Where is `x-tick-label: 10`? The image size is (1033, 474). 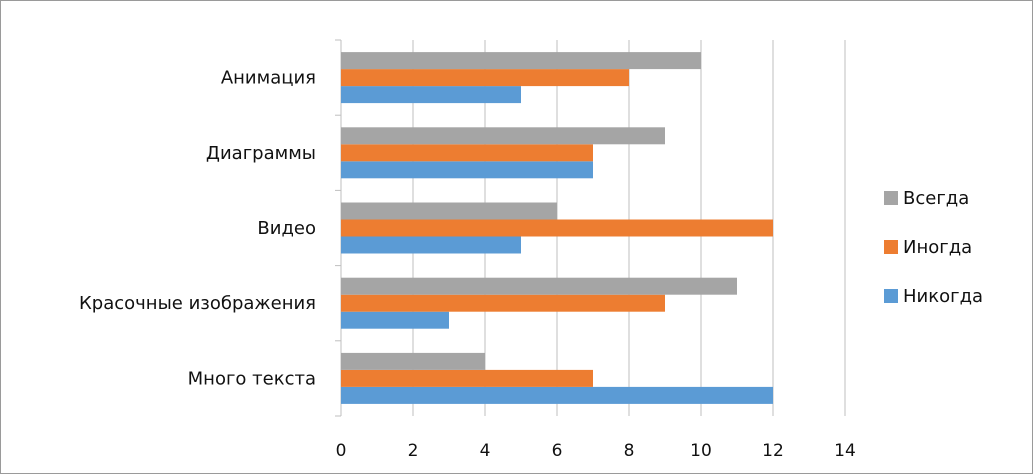
x-tick-label: 10 is located at coordinates (701, 451).